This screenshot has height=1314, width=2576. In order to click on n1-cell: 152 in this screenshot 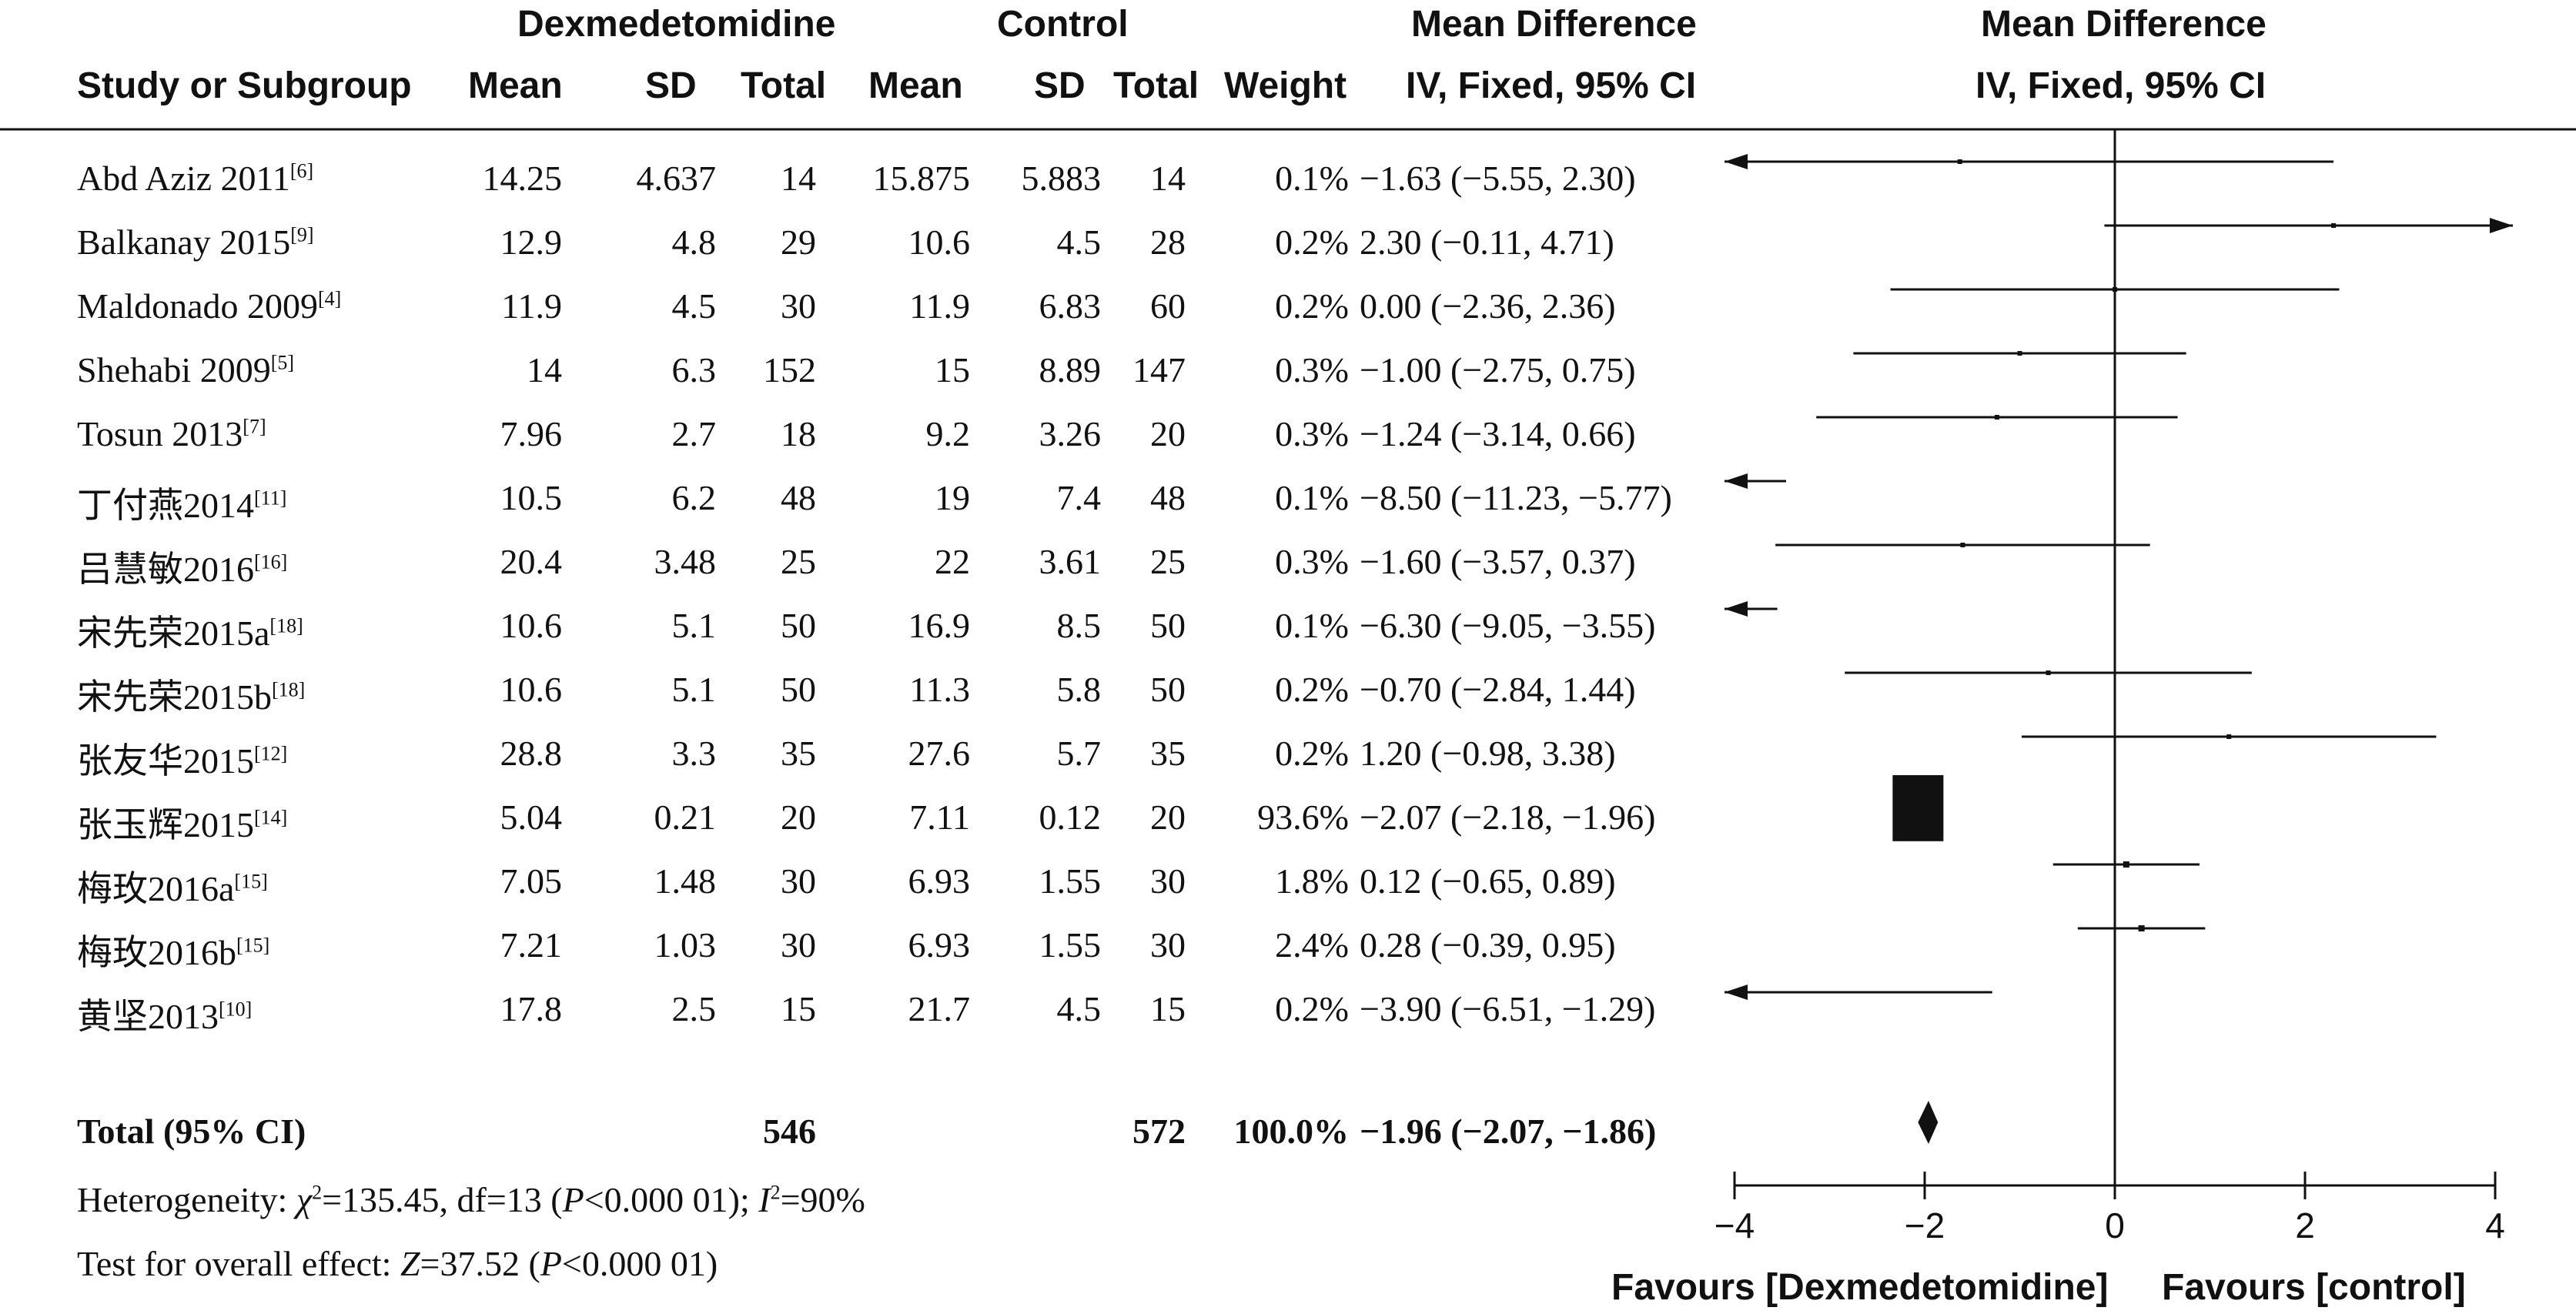, I will do `click(789, 370)`.